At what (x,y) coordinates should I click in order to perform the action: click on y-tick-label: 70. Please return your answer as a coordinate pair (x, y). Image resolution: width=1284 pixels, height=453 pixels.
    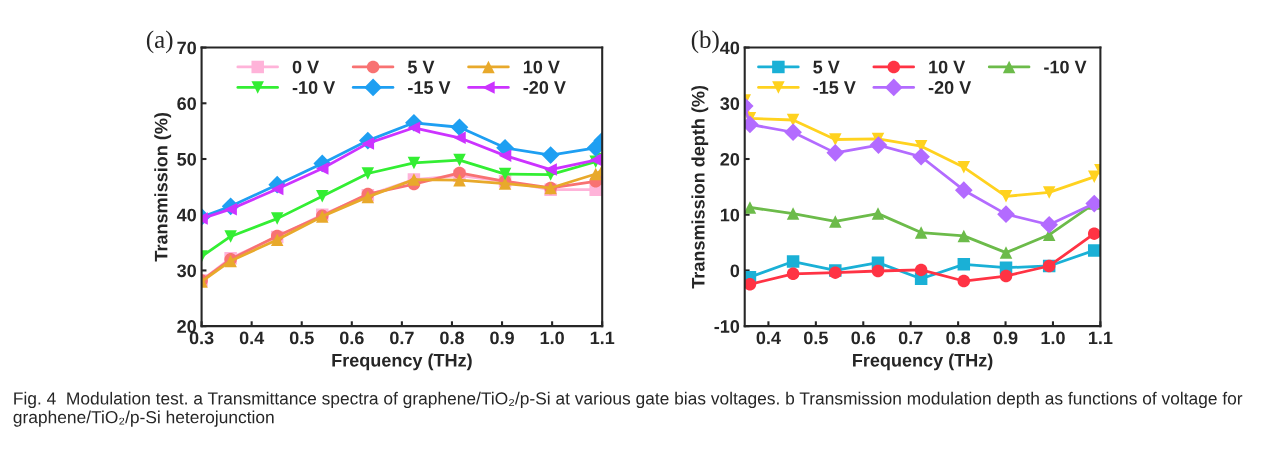
    Looking at the image, I should click on (186, 48).